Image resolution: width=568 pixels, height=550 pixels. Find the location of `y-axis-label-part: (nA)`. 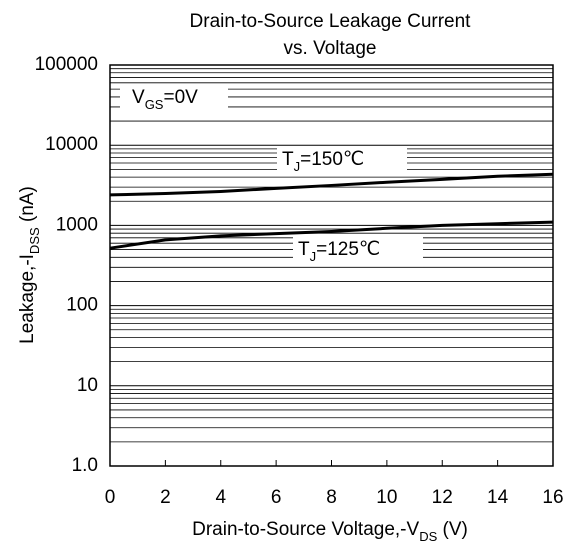

y-axis-label-part: (nA) is located at coordinates (27, 206).